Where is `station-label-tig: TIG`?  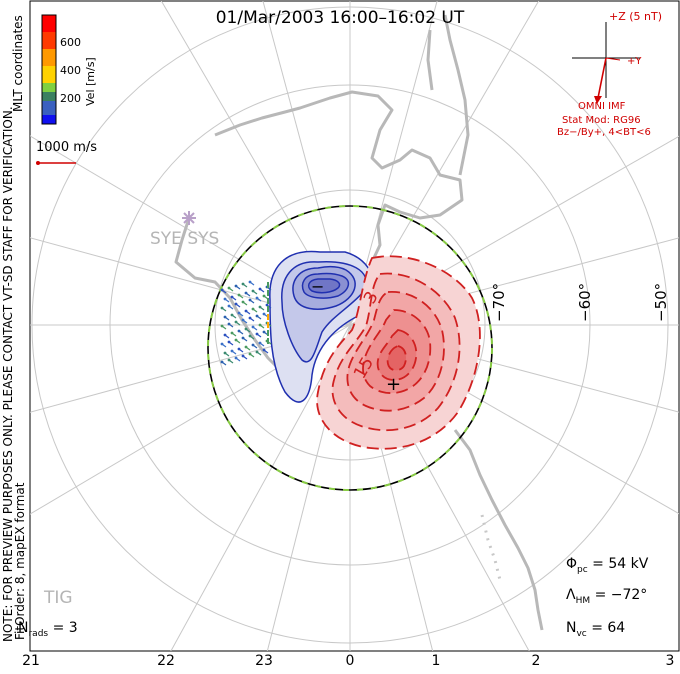 station-label-tig: TIG is located at coordinates (58, 598).